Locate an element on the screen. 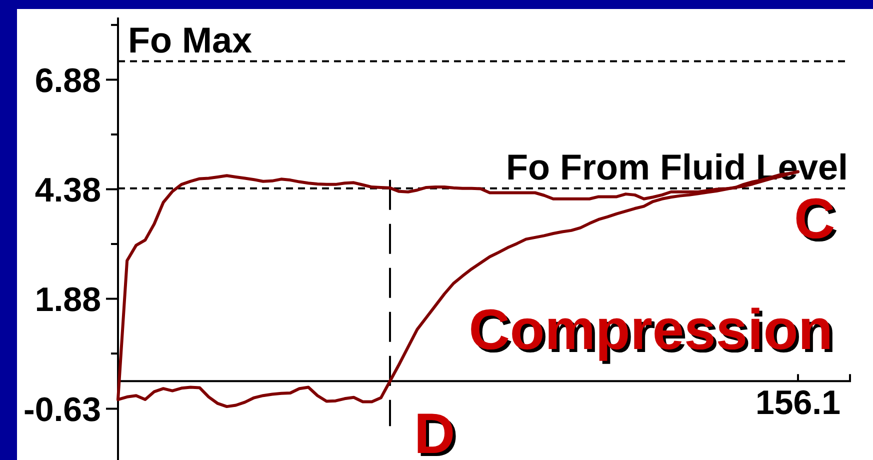  y-tick-label: 6.88 is located at coordinates (67, 81).